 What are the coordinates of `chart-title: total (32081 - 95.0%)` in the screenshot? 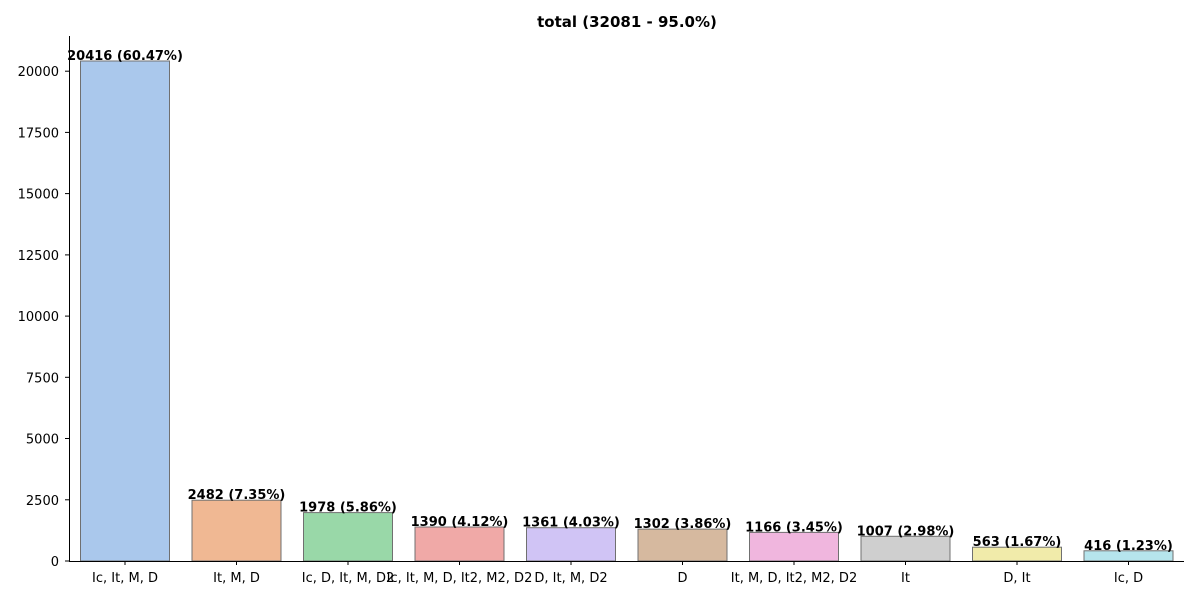 It's located at (627, 22).